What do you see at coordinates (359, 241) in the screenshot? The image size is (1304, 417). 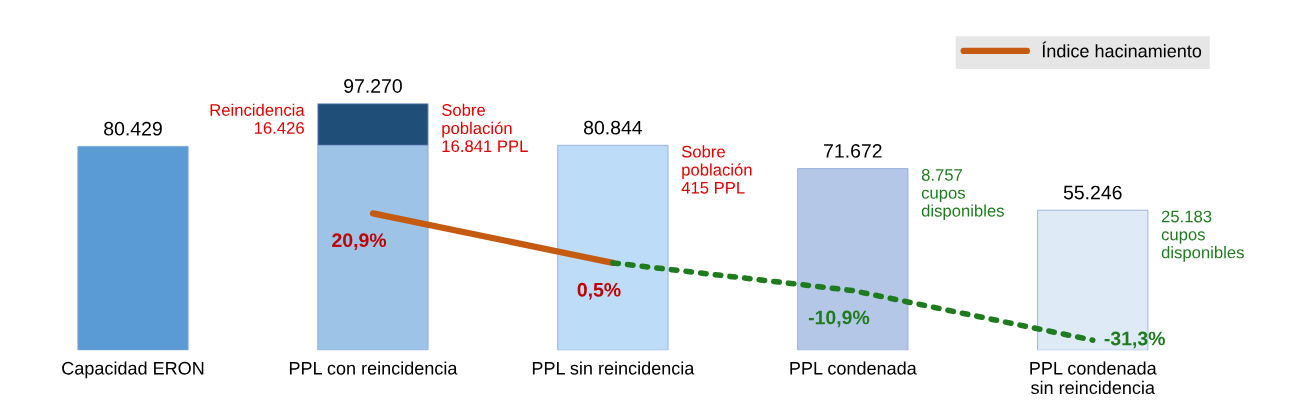 I see `data-label: 20,9%` at bounding box center [359, 241].